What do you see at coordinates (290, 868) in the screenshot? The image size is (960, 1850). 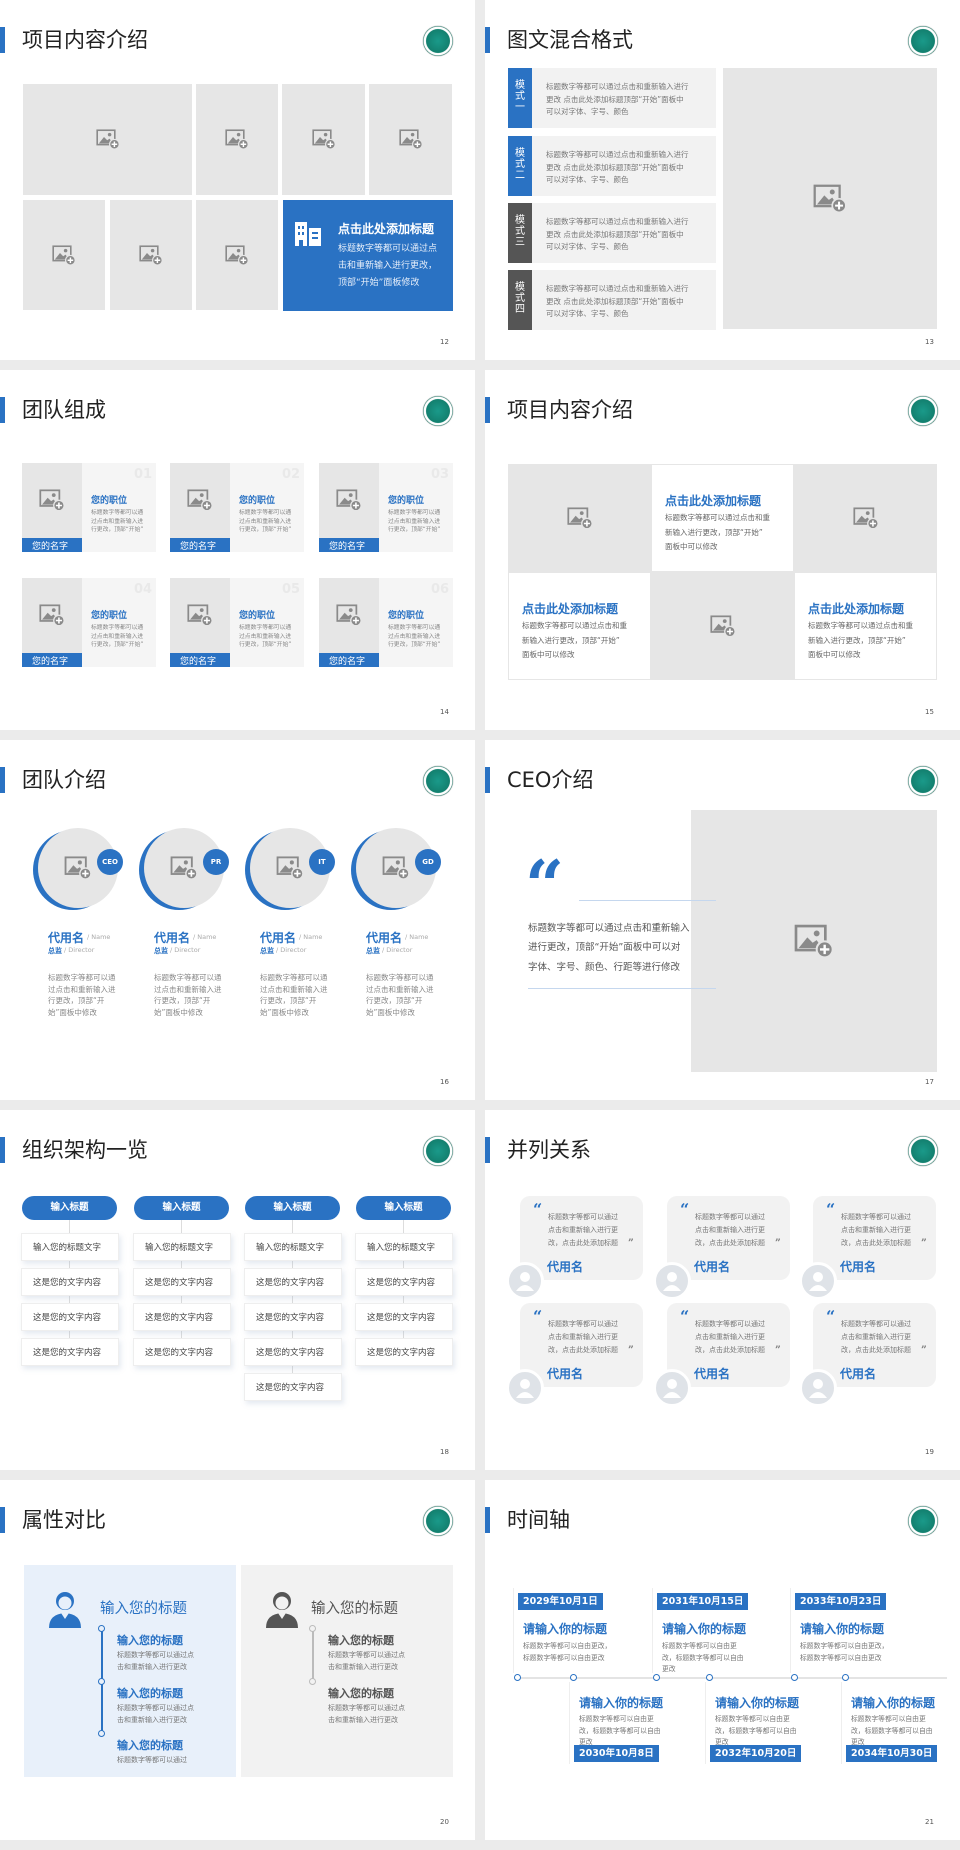 I see `image-add-icon` at bounding box center [290, 868].